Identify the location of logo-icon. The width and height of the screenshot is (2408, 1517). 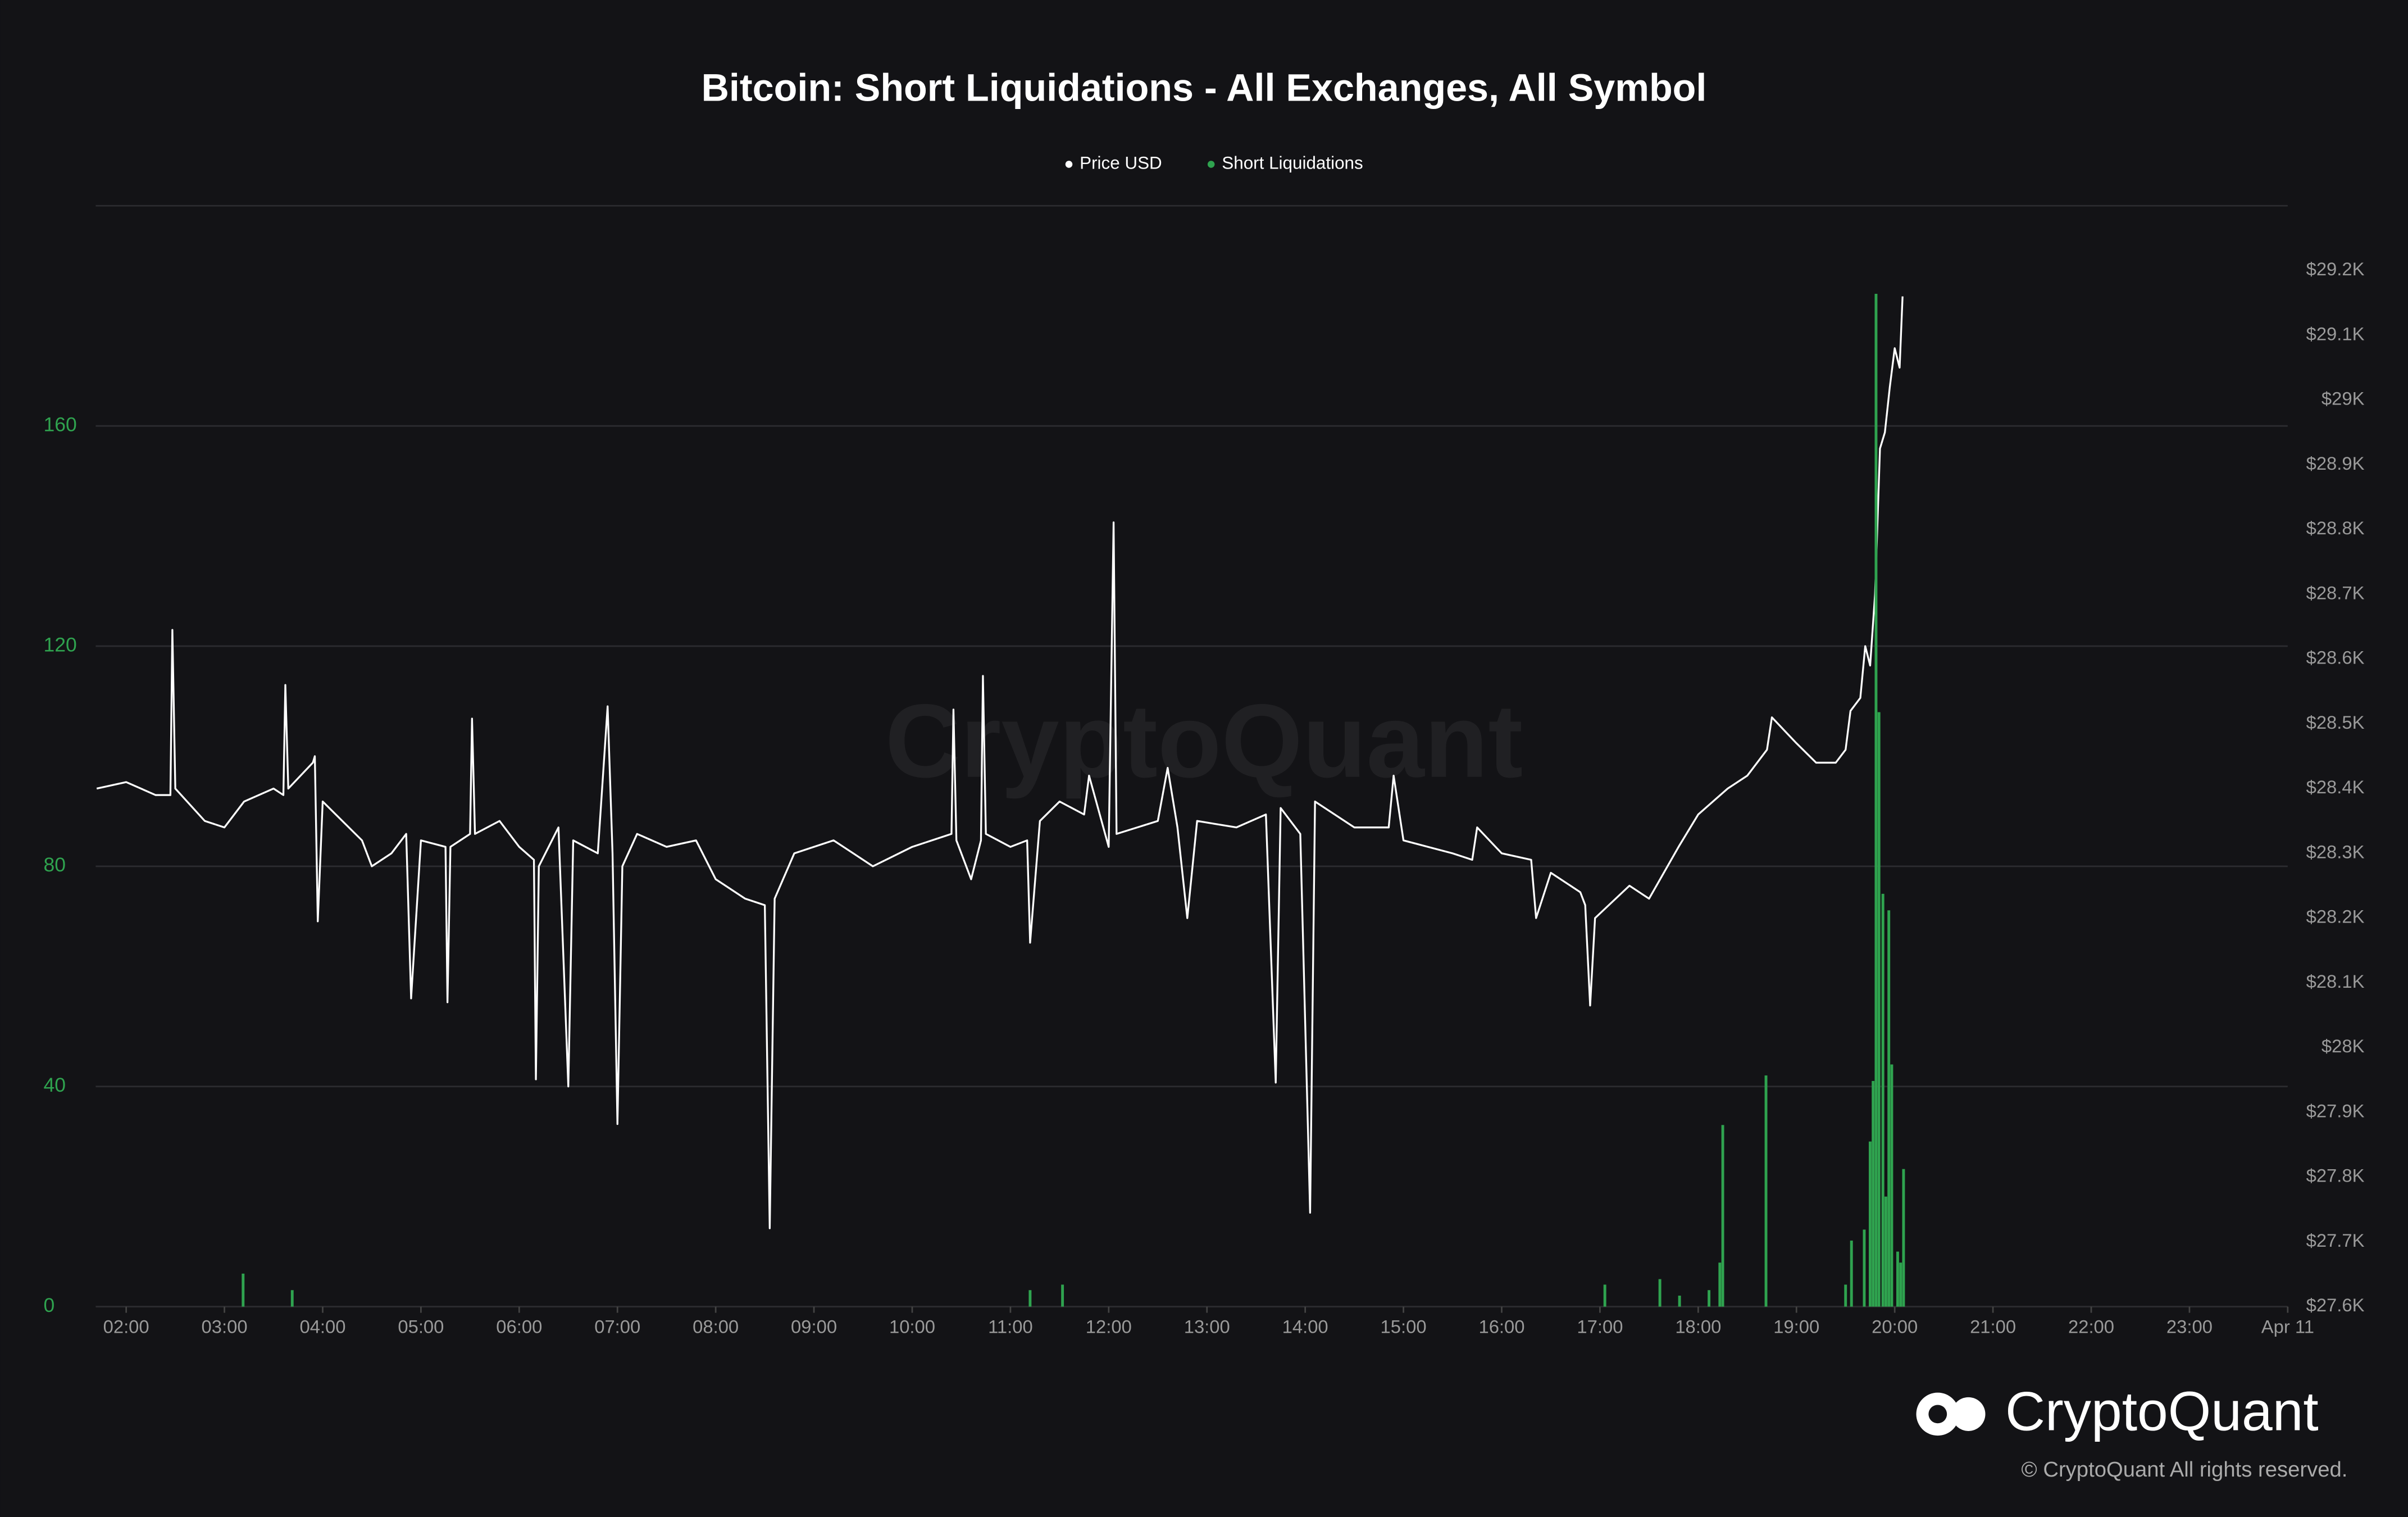
(1968, 1414).